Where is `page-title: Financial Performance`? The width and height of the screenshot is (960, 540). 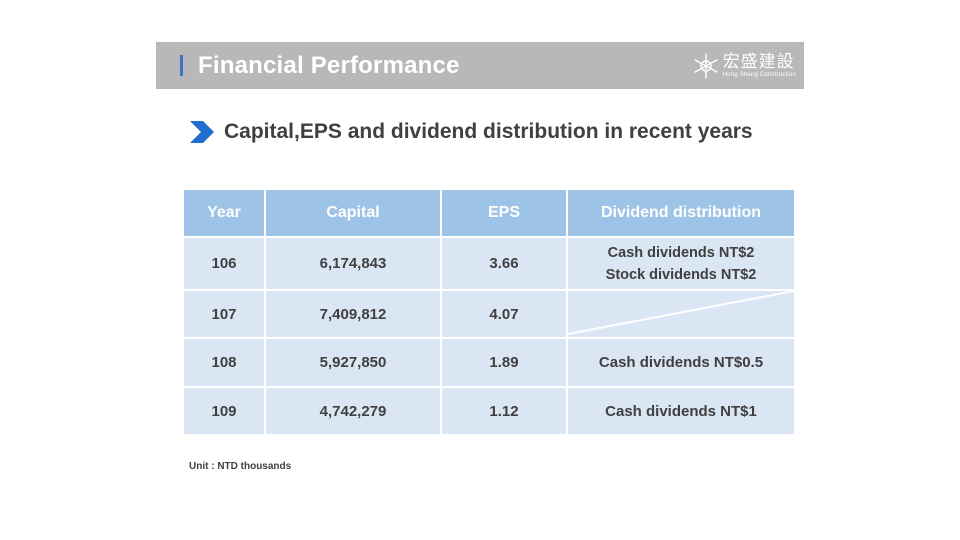
page-title: Financial Performance is located at coordinates (329, 65).